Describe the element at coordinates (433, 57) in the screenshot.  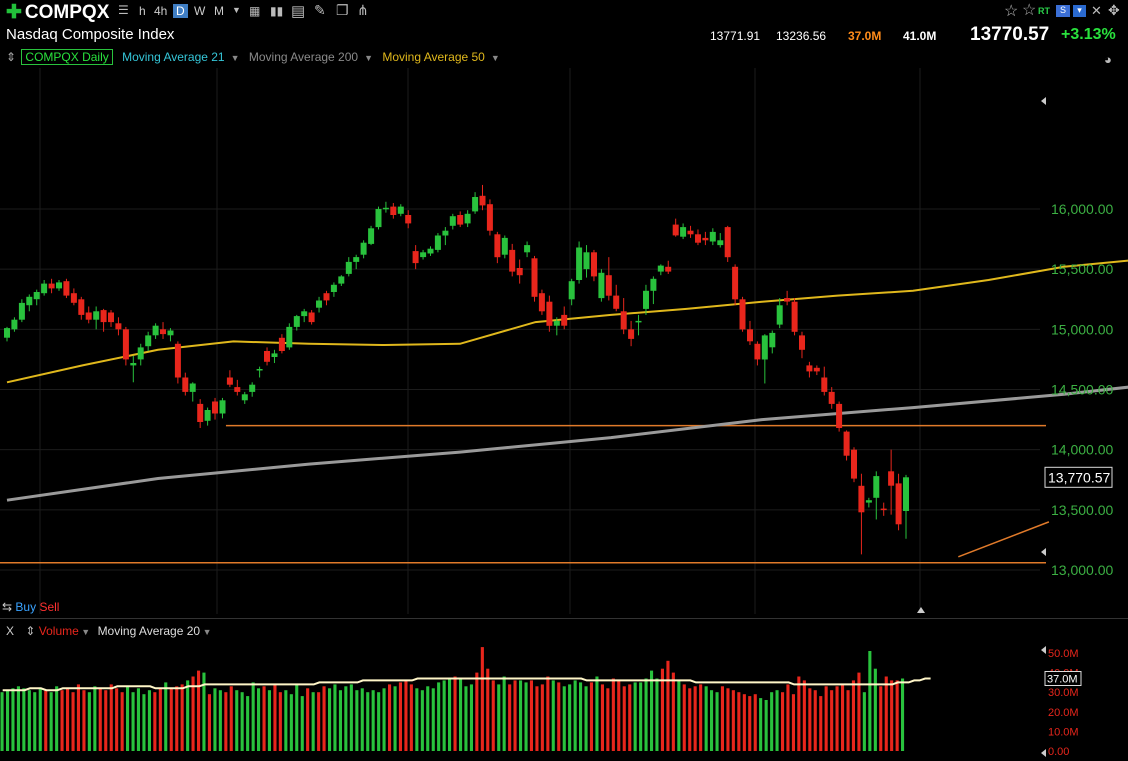
I see `ma50-label: Moving Average 50` at that location.